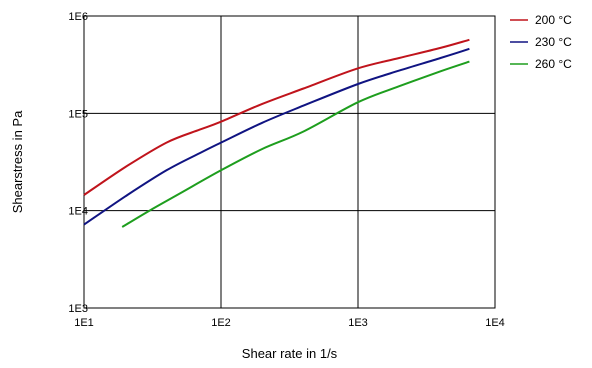 The height and width of the screenshot is (368, 592). What do you see at coordinates (84, 323) in the screenshot?
I see `x-tick-label: 1E1` at bounding box center [84, 323].